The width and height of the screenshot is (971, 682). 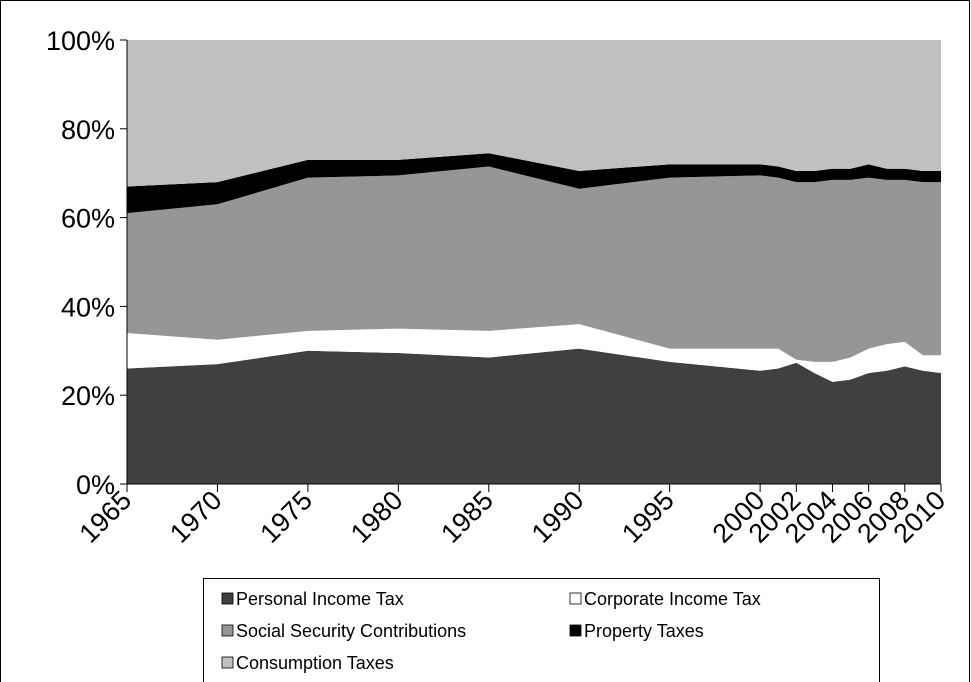 What do you see at coordinates (88, 307) in the screenshot?
I see `y-tick-label: 40%` at bounding box center [88, 307].